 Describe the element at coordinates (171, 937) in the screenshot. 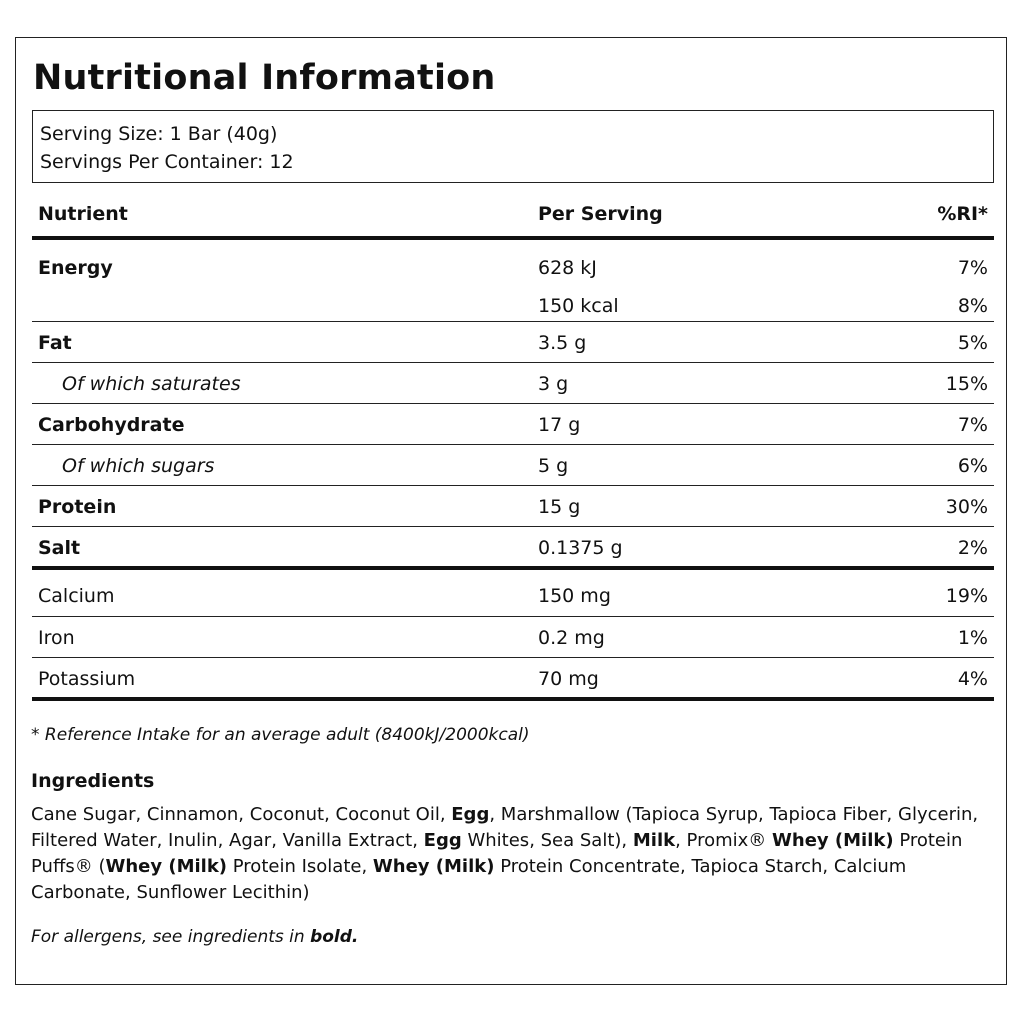

I see `allergen-note-text: For allergens, see ingredients in` at that location.